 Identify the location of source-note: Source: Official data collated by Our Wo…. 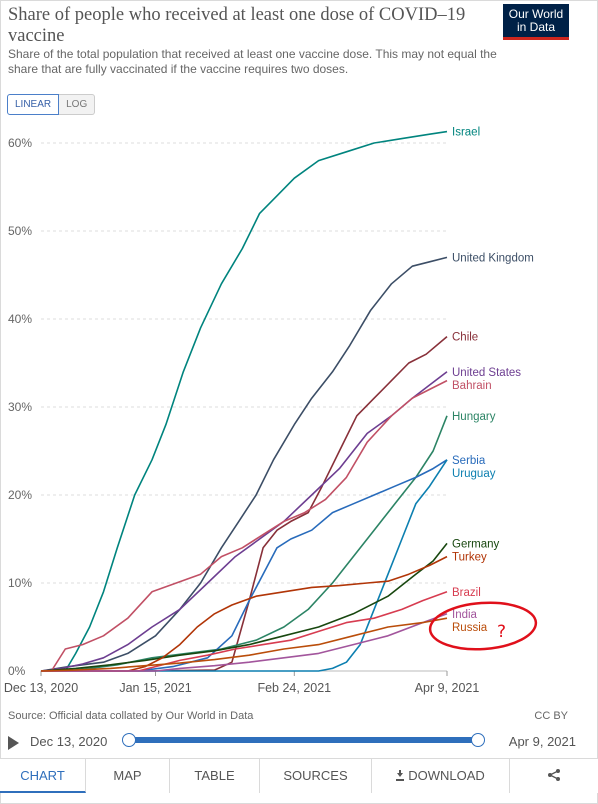
(131, 716).